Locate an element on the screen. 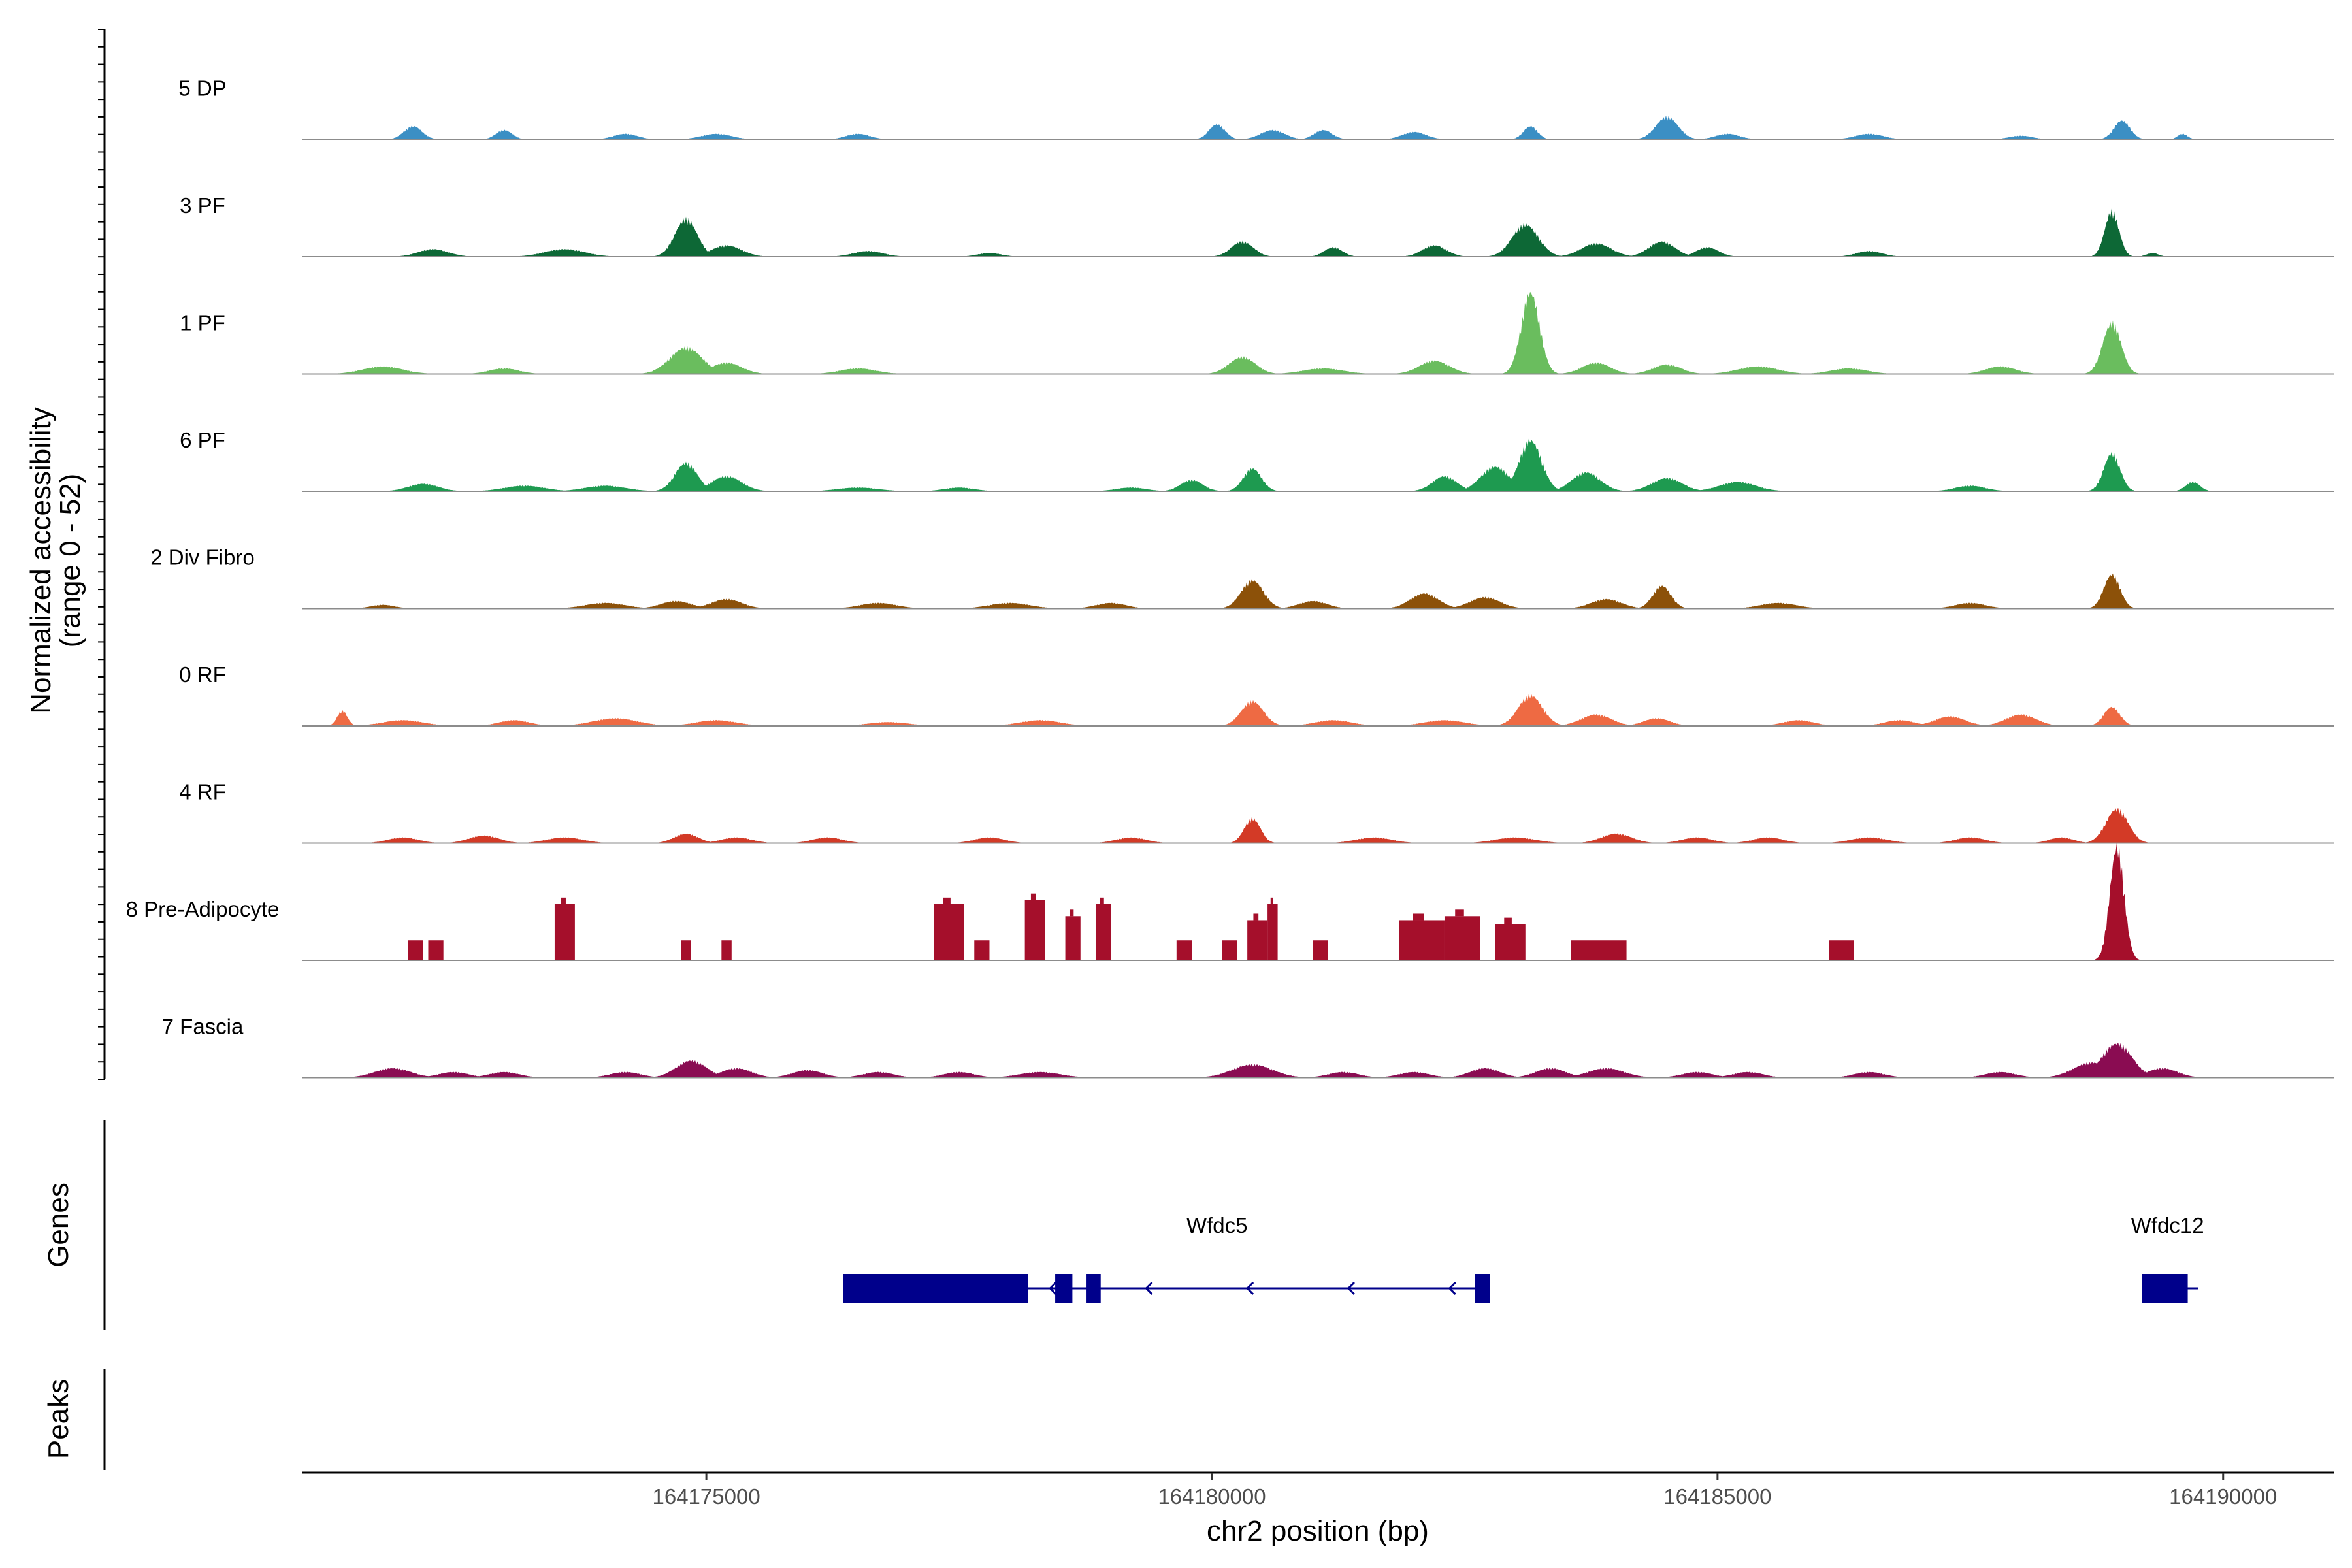  track-label: 0 RF is located at coordinates (202, 674).